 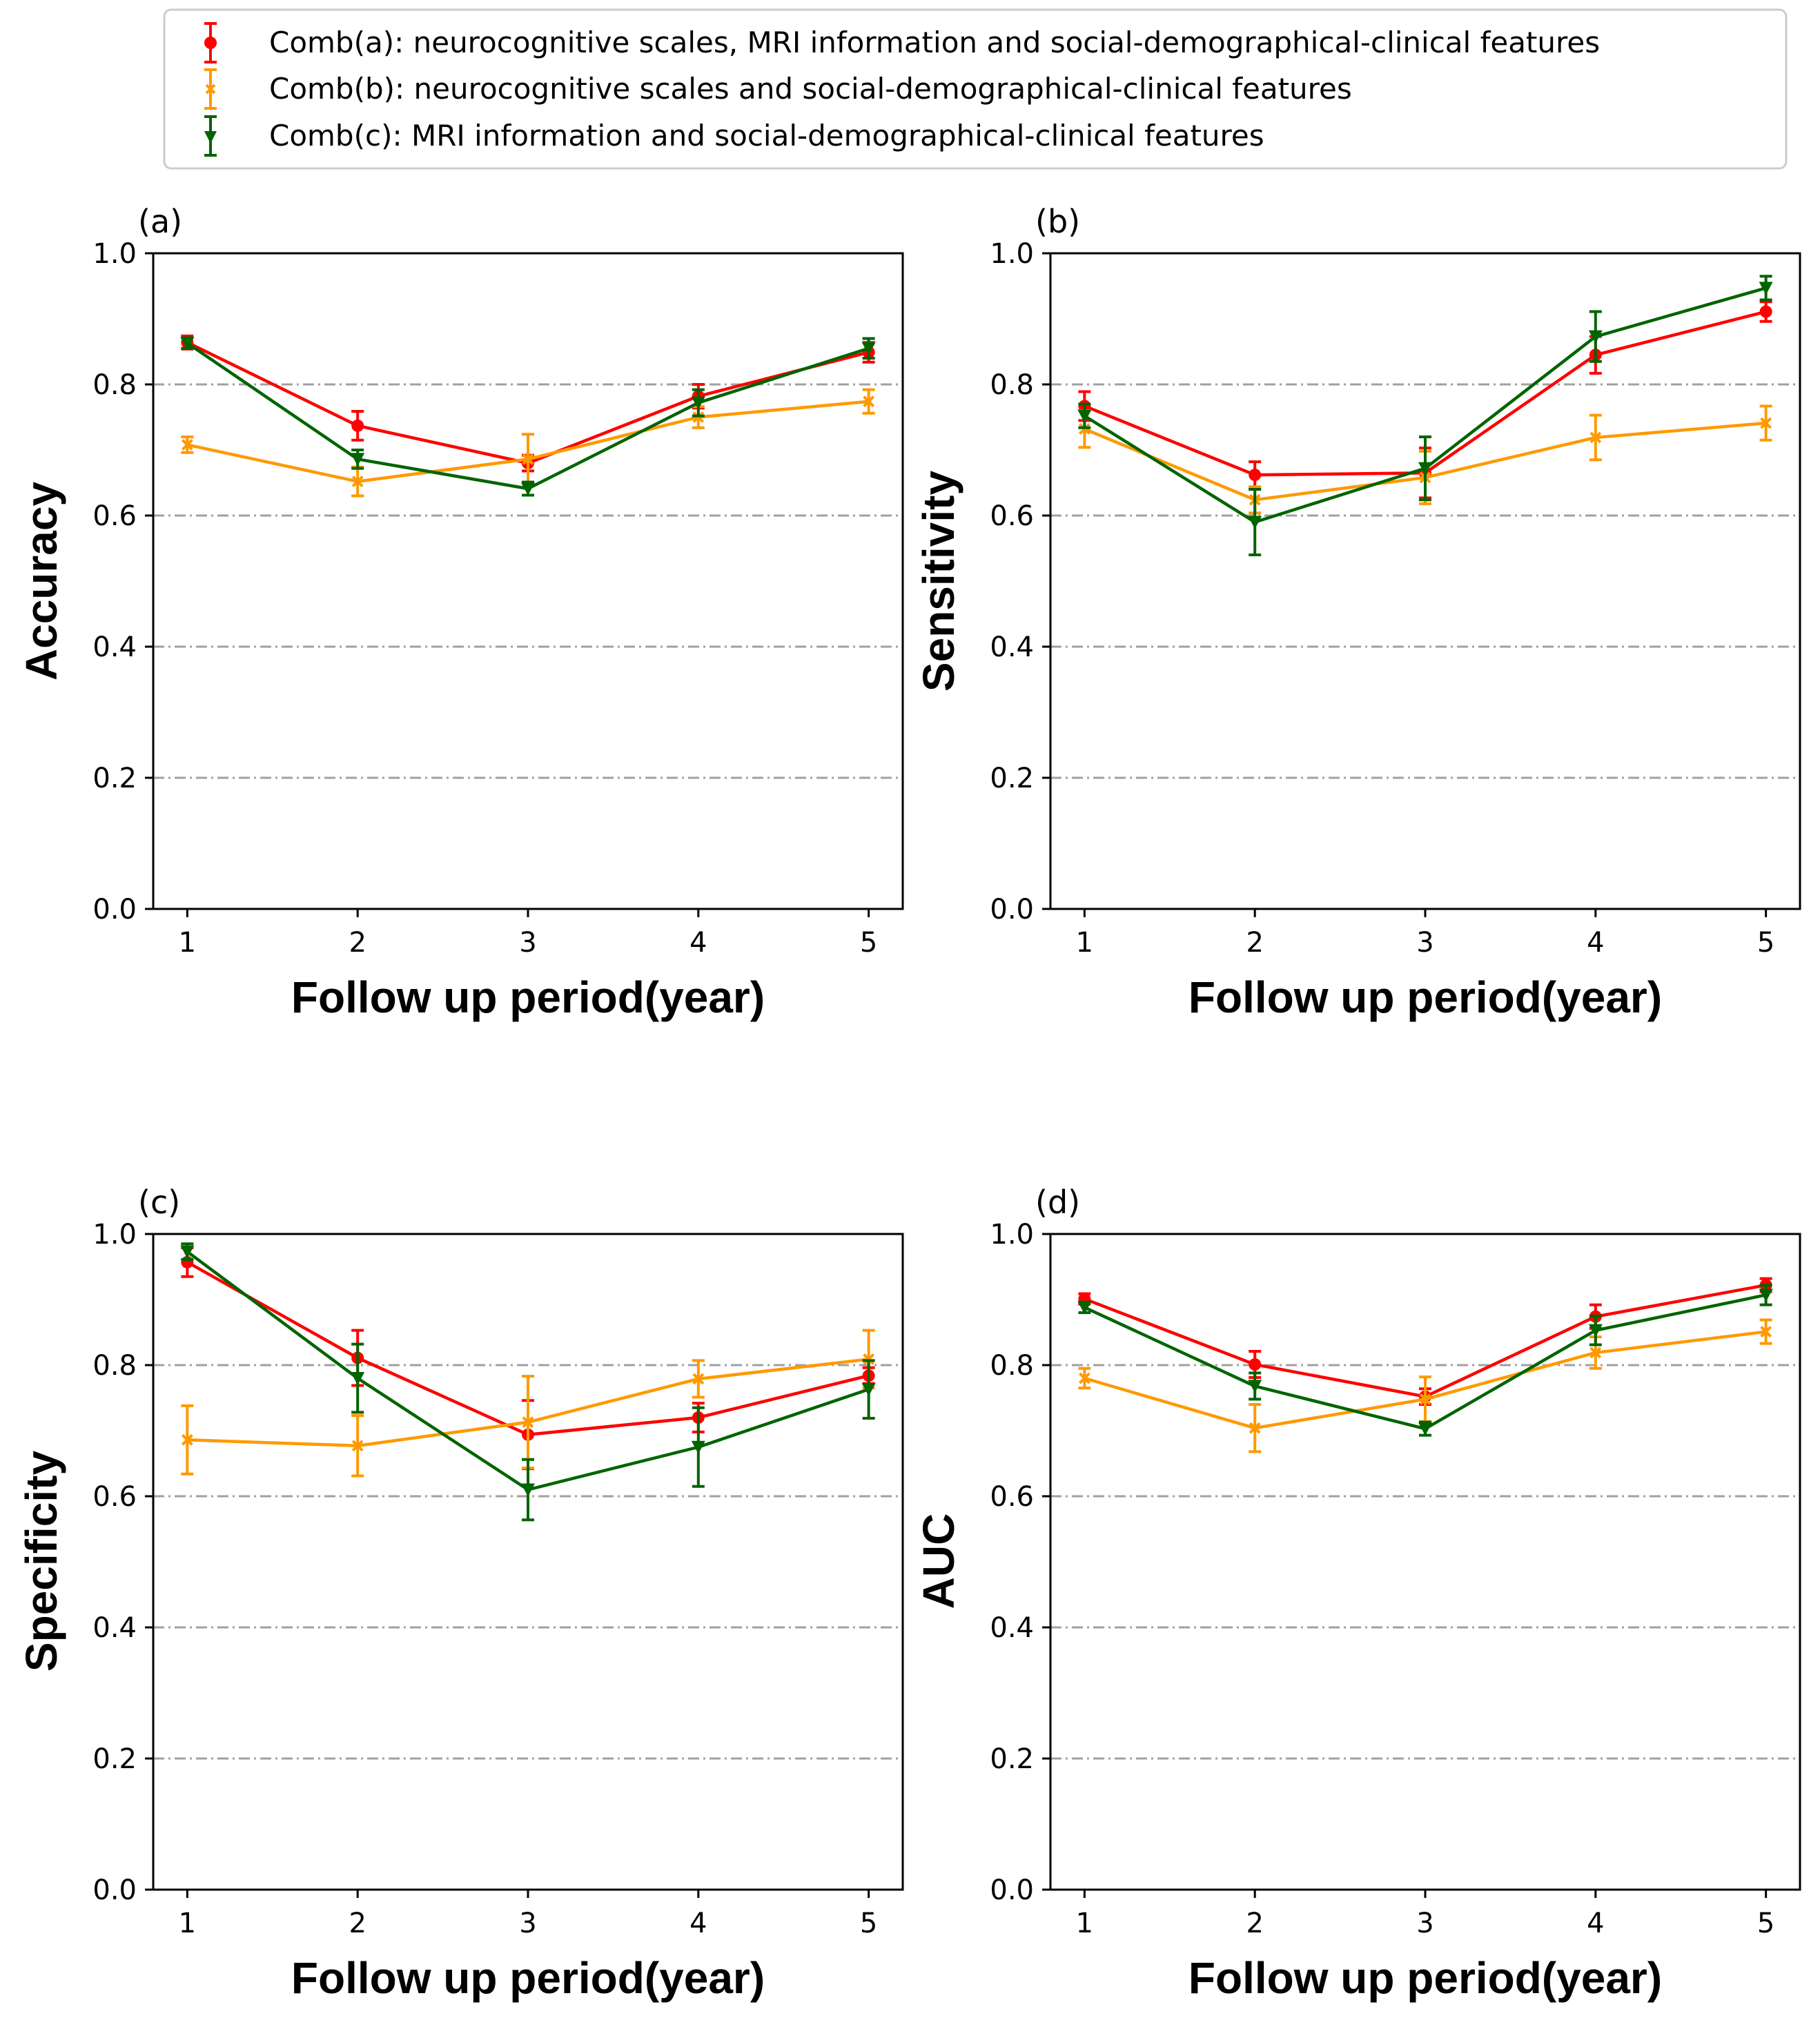 What do you see at coordinates (1012, 1235) in the screenshot?
I see `panel-d-ytick-label: 1.0` at bounding box center [1012, 1235].